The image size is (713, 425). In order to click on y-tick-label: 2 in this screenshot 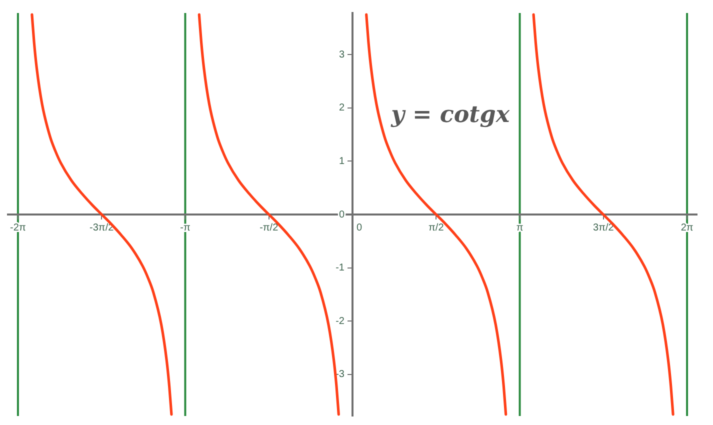, I will do `click(341, 108)`.